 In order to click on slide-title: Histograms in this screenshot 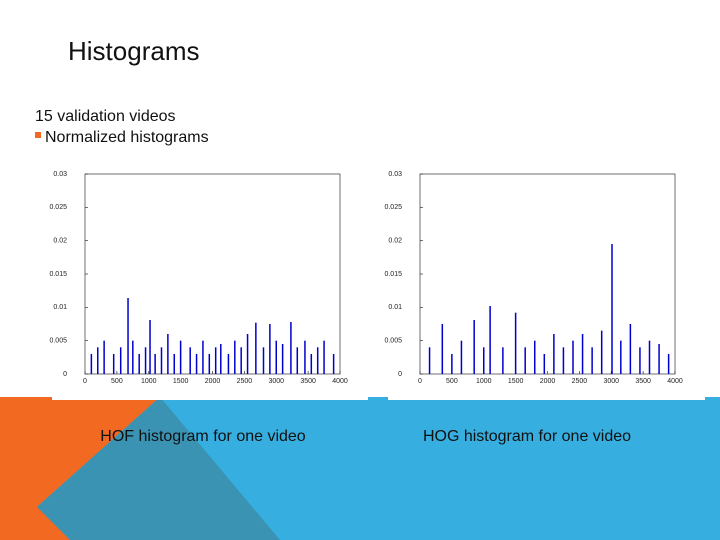, I will do `click(133, 51)`.